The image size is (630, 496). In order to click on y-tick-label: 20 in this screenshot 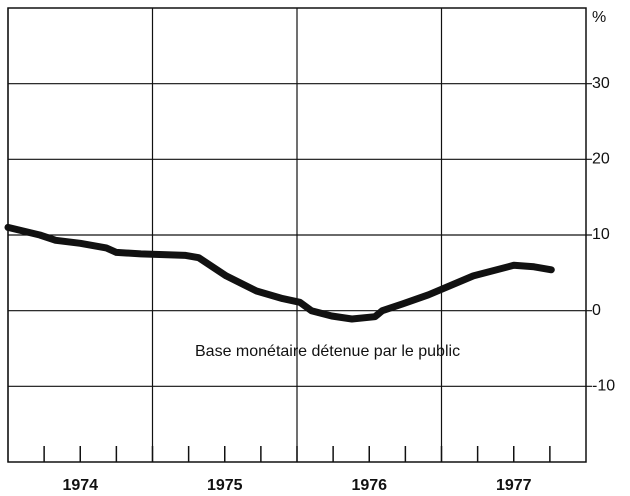, I will do `click(601, 159)`.